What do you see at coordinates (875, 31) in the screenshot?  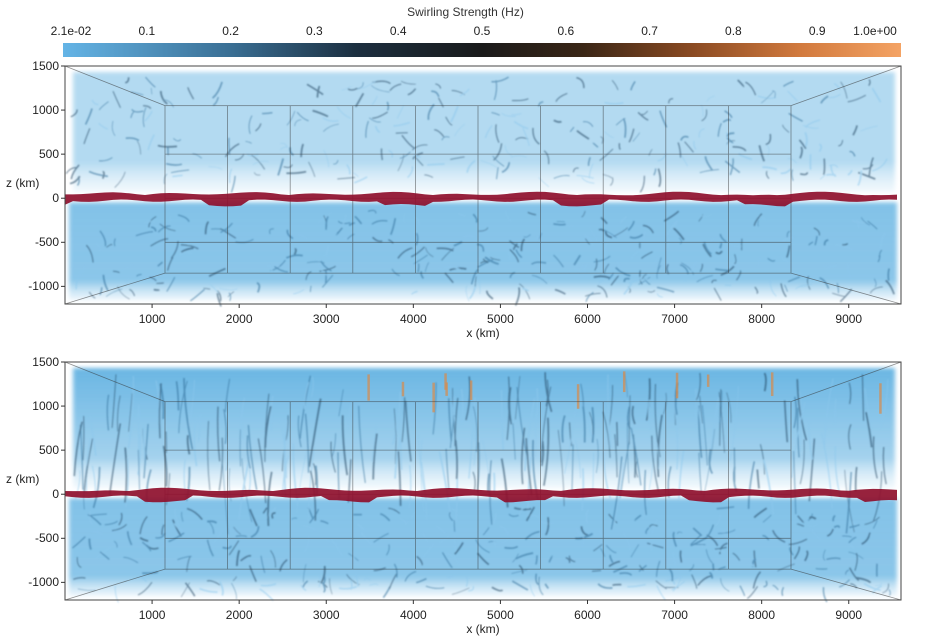 I see `colorbar-tick-label: 1.0e+00` at bounding box center [875, 31].